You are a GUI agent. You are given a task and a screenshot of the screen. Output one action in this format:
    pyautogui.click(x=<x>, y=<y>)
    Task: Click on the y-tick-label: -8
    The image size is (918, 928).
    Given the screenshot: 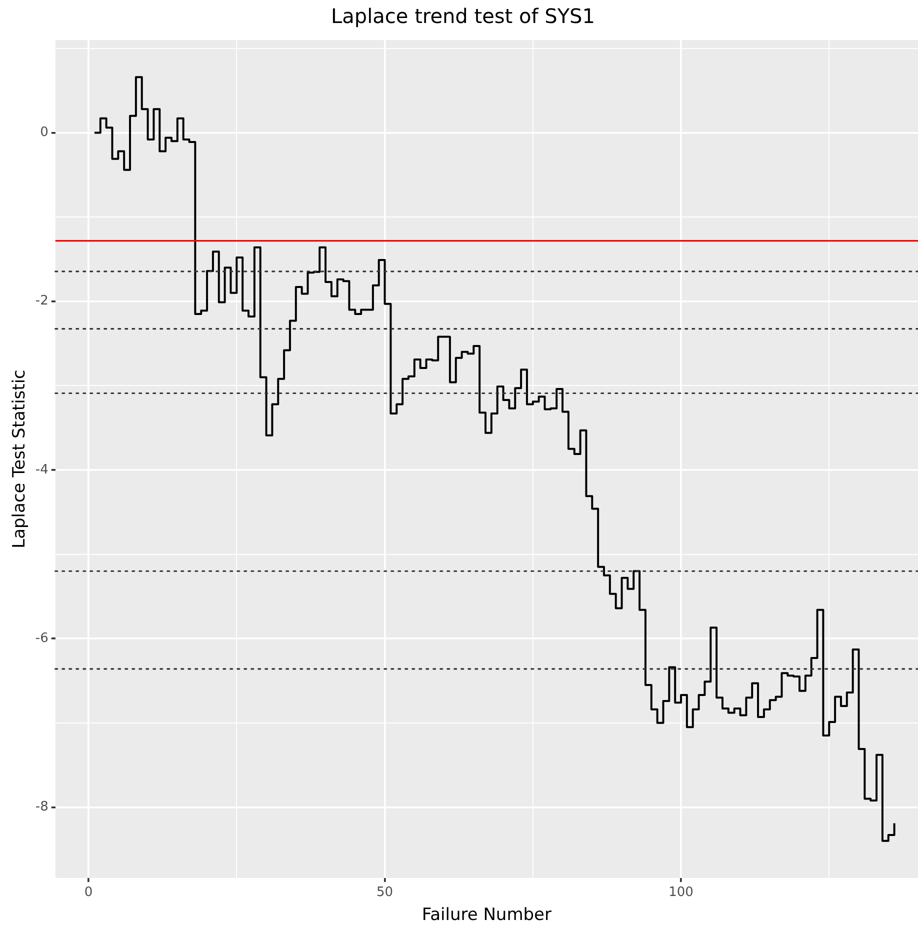 What is the action you would take?
    pyautogui.click(x=41, y=807)
    